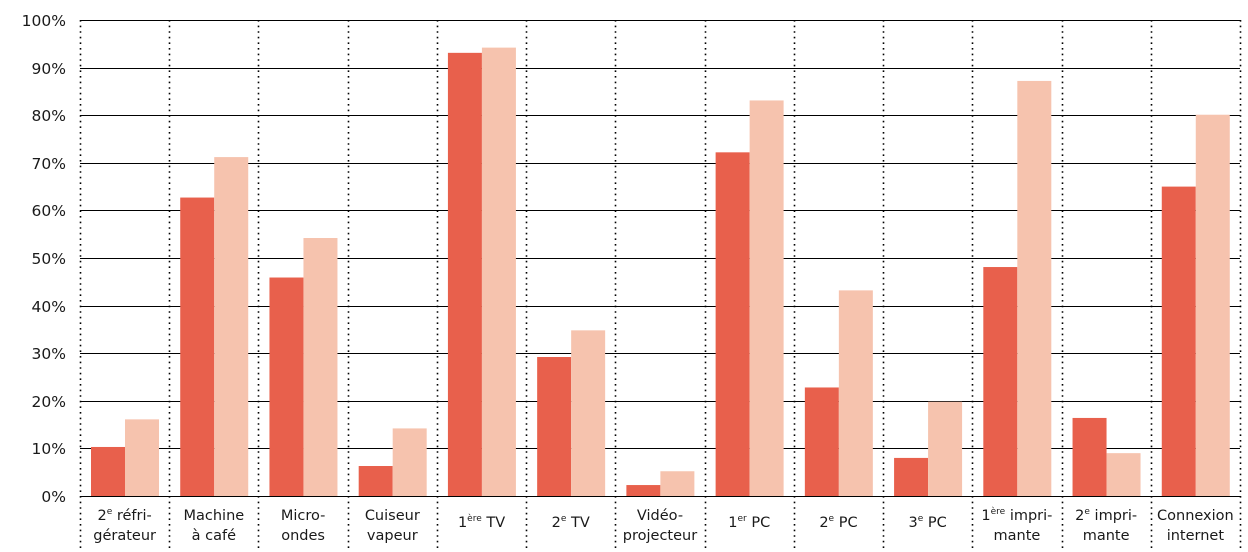 The width and height of the screenshot is (1248, 552). What do you see at coordinates (49, 354) in the screenshot?
I see `y-tick-label: 30%` at bounding box center [49, 354].